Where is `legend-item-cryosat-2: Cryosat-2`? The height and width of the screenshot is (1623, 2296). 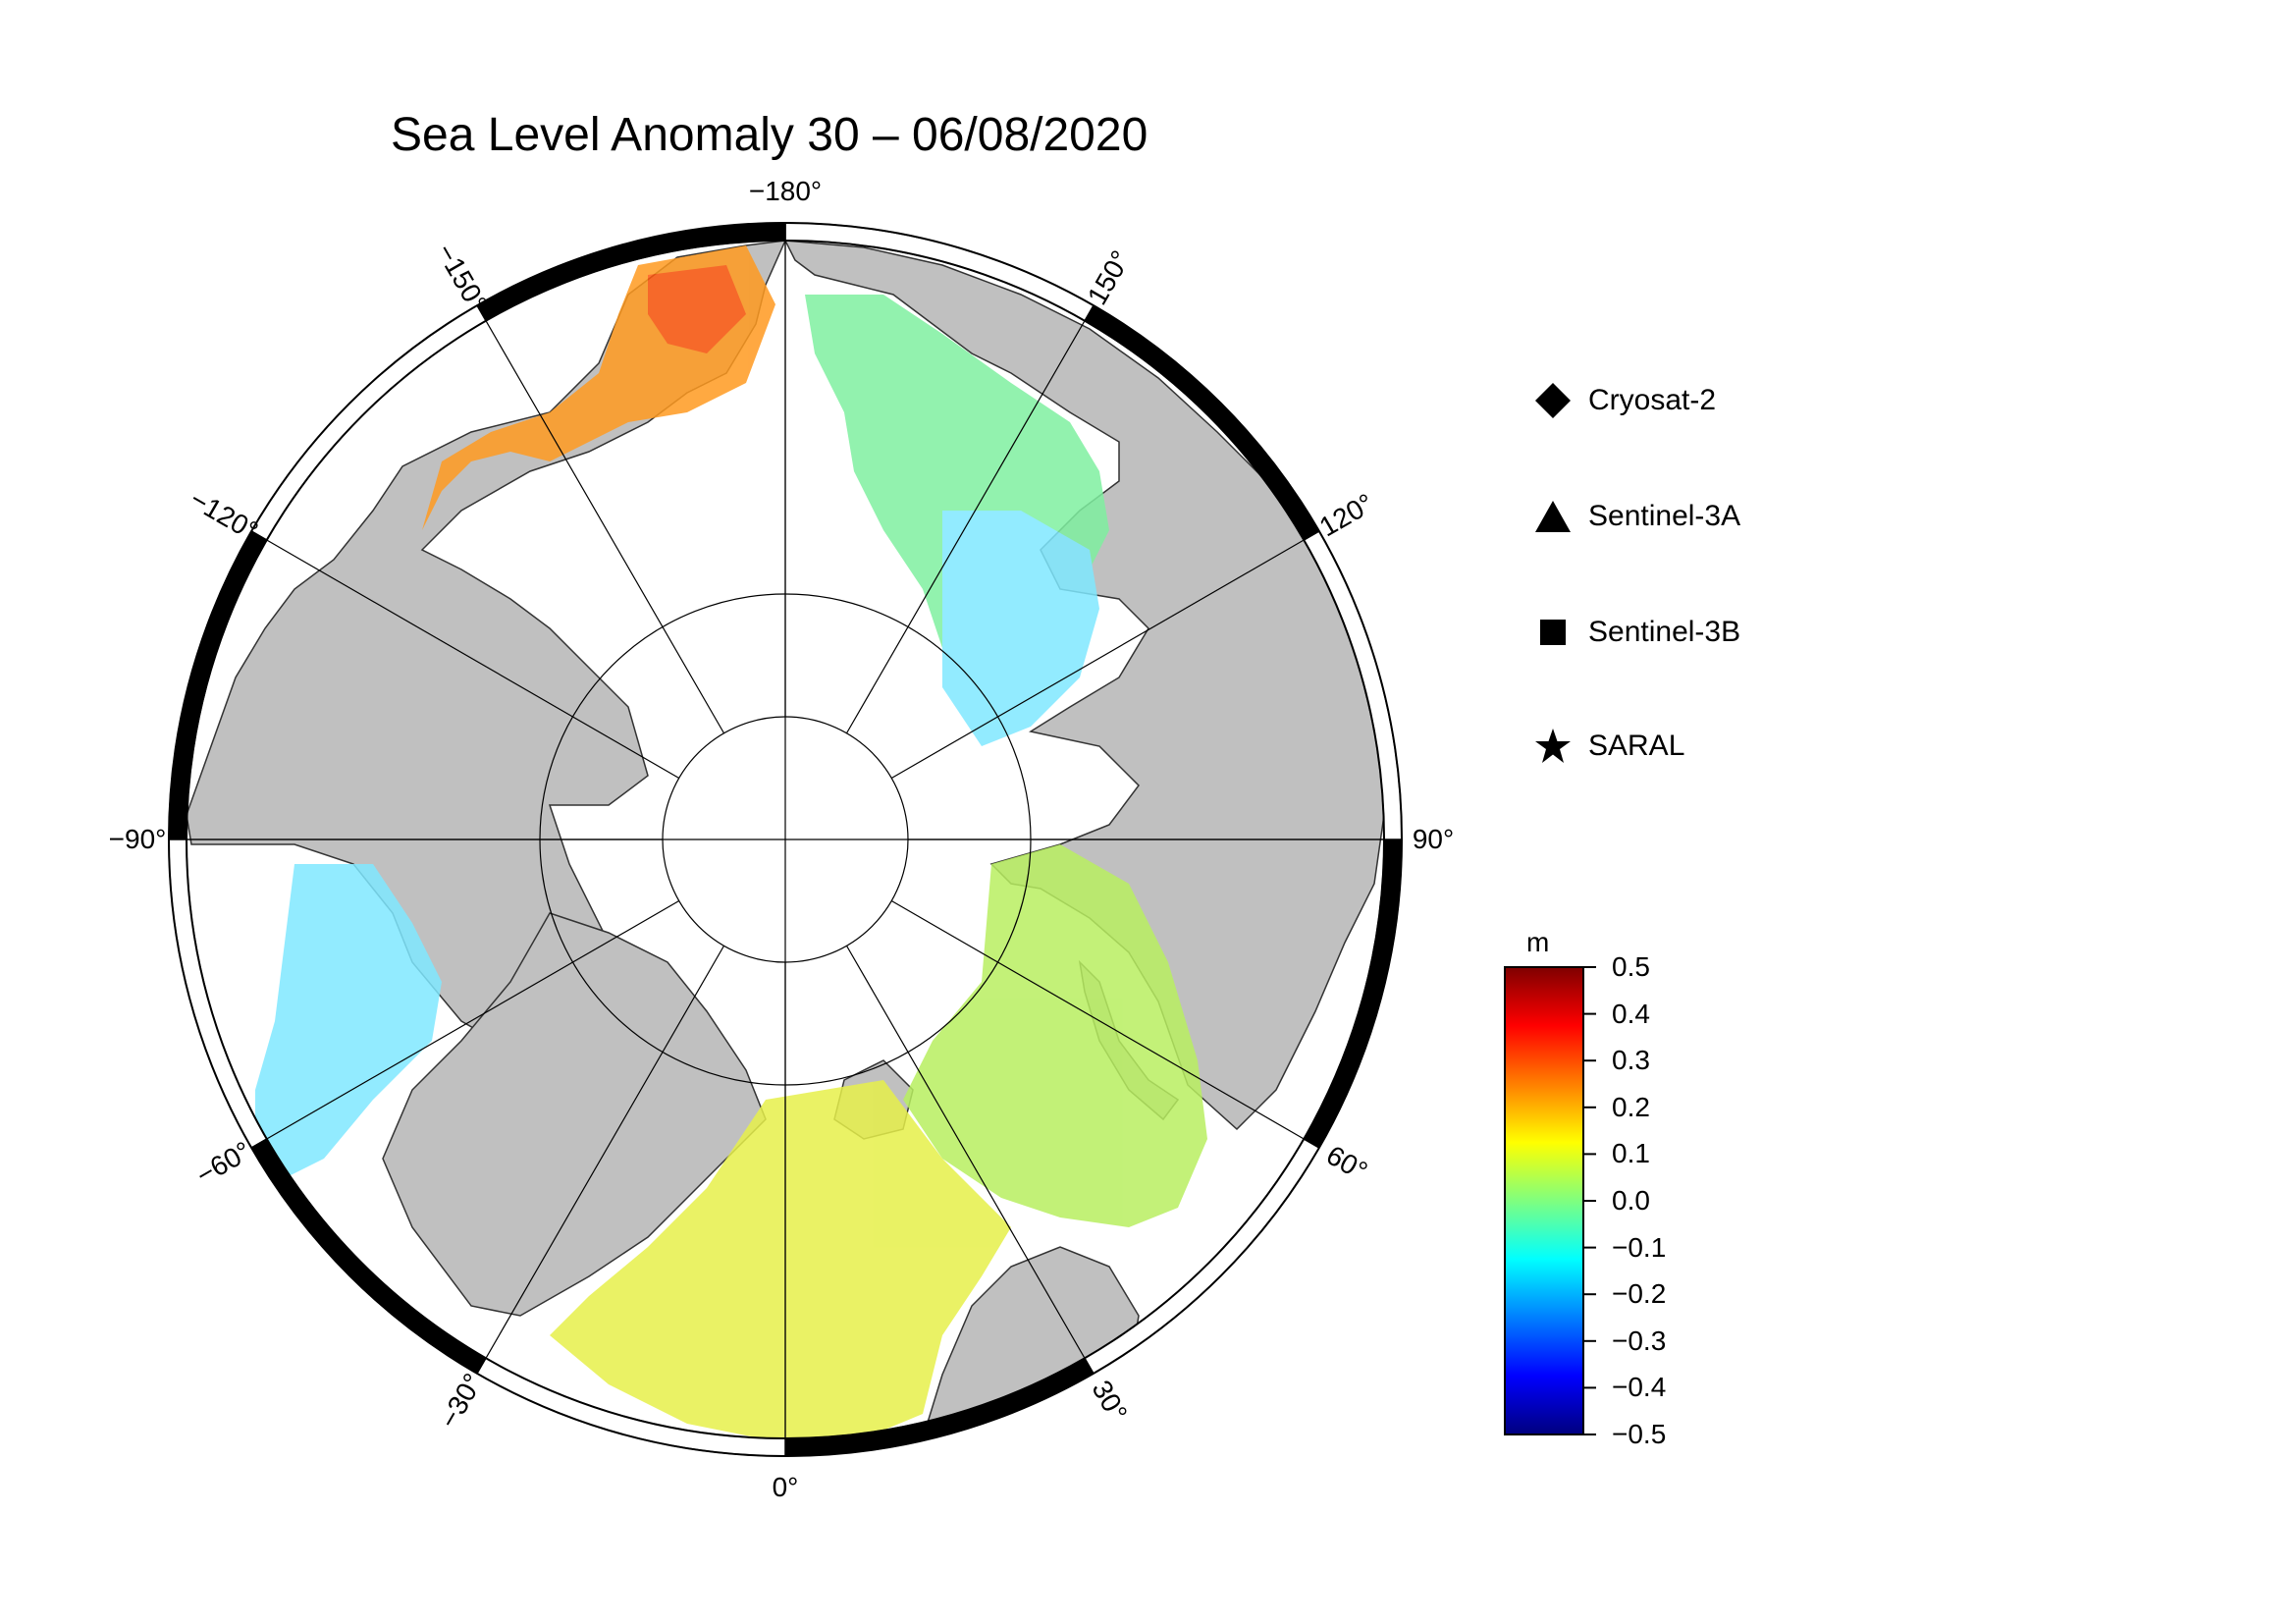 legend-item-cryosat-2: Cryosat-2 is located at coordinates (1623, 401).